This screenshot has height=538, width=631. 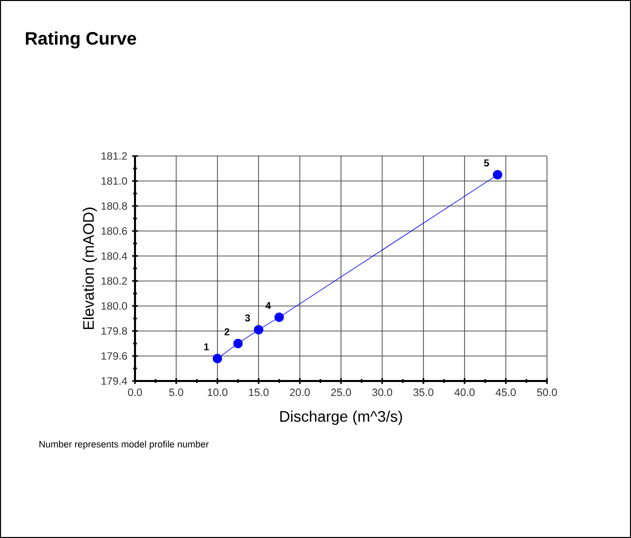 What do you see at coordinates (423, 392) in the screenshot?
I see `x-tick-label: 35.0` at bounding box center [423, 392].